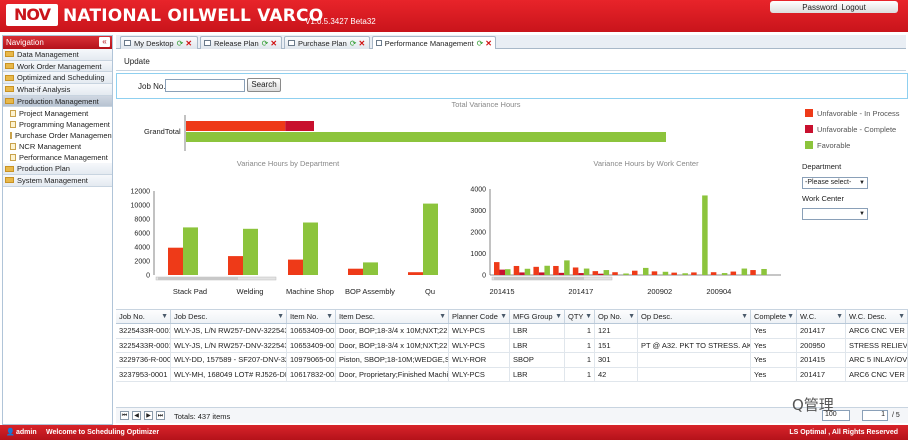 This screenshot has width=908, height=440. Describe the element at coordinates (142, 248) in the screenshot. I see `y-tick-label: 4000` at that location.